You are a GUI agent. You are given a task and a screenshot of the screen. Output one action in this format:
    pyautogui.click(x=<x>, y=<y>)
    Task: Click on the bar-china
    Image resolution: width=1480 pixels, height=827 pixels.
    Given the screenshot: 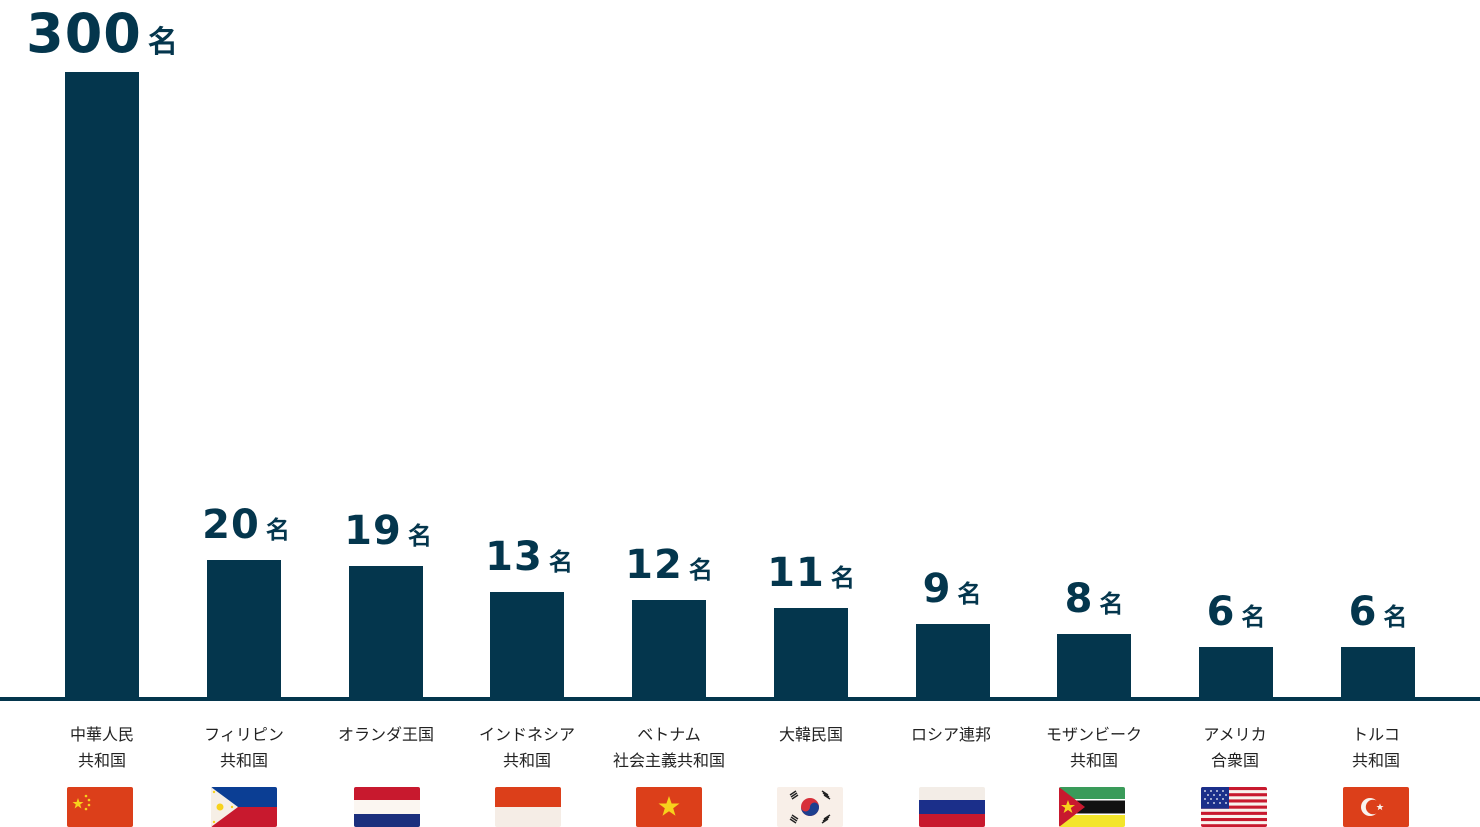 What is the action you would take?
    pyautogui.click(x=102, y=385)
    